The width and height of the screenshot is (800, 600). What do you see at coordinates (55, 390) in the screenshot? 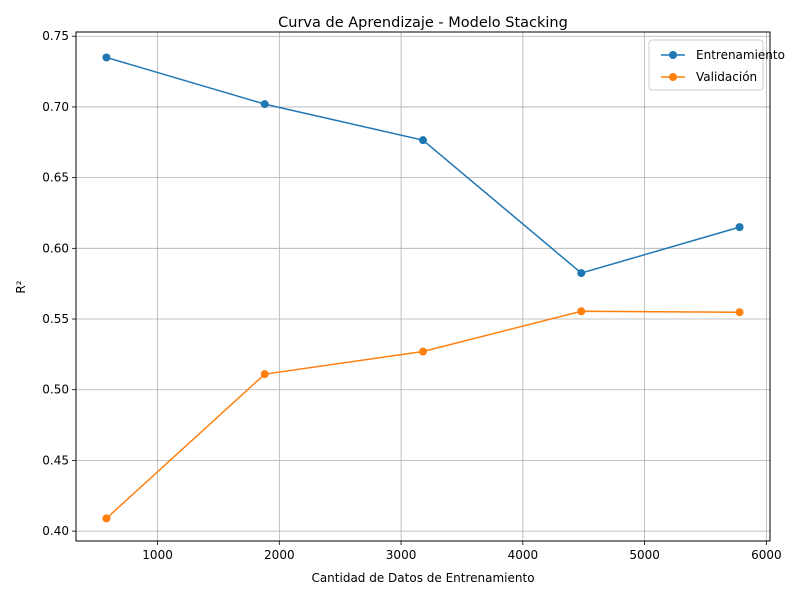
I see `y-tick-label: 0.50` at bounding box center [55, 390].